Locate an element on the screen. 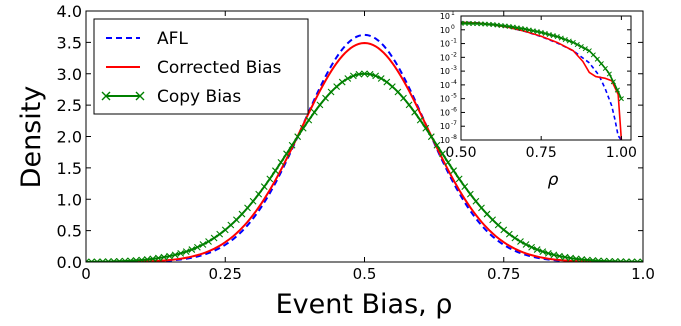  main-y-tick-label: 1.5 is located at coordinates (69, 168).